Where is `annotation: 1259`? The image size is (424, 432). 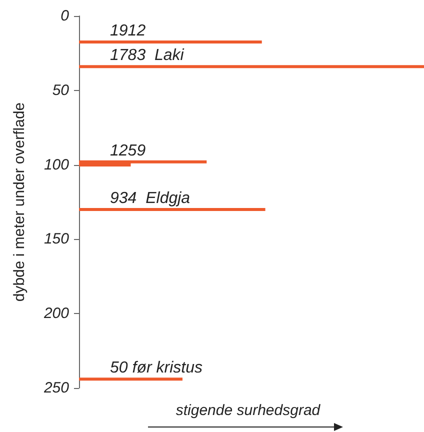
annotation: 1259 is located at coordinates (128, 151).